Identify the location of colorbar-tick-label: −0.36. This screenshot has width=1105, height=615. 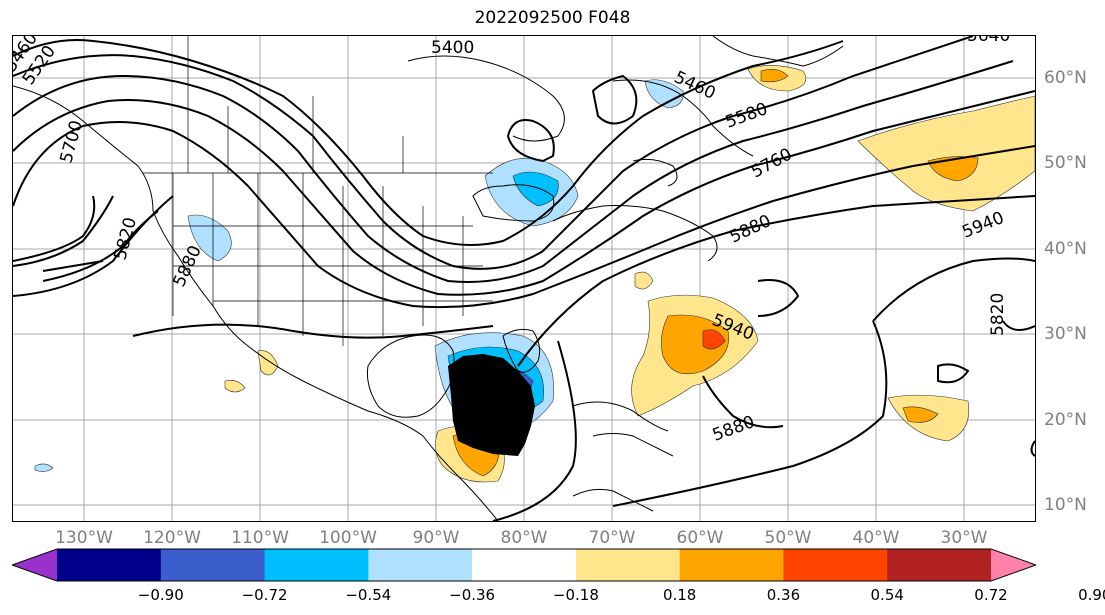
(472, 595).